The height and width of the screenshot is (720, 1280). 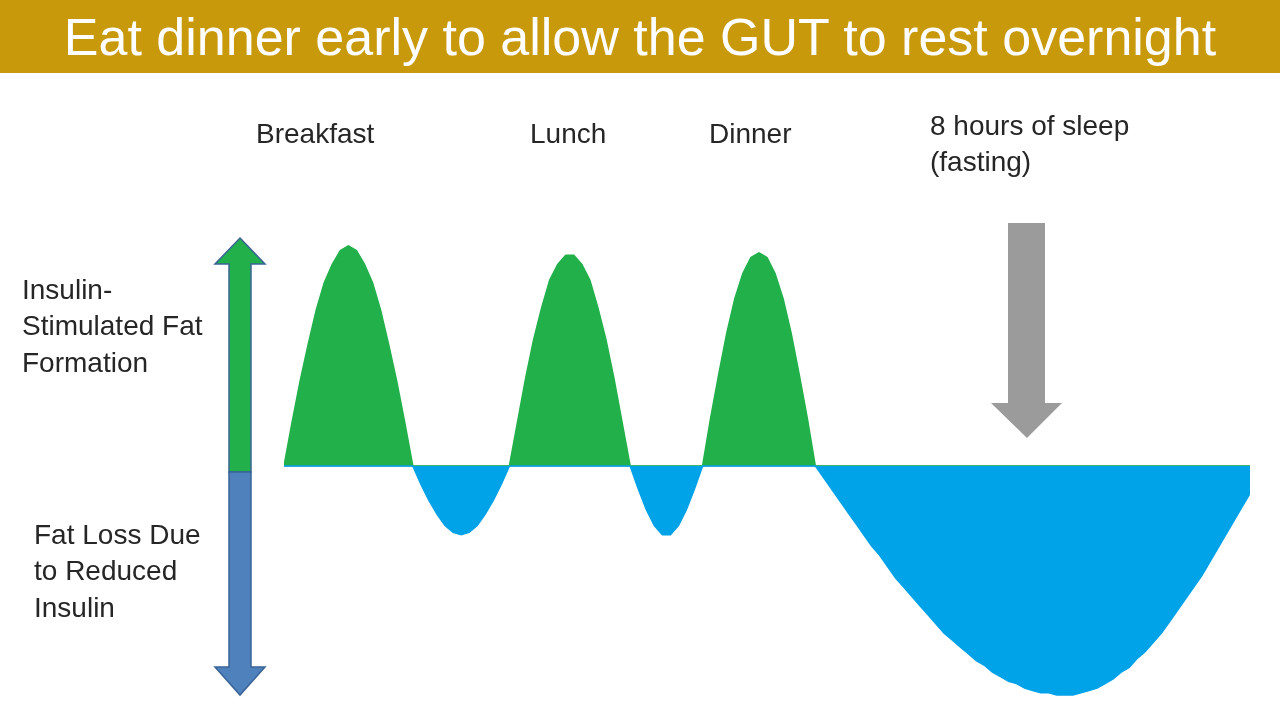 I want to click on text: Breakfast, so click(x=315, y=133).